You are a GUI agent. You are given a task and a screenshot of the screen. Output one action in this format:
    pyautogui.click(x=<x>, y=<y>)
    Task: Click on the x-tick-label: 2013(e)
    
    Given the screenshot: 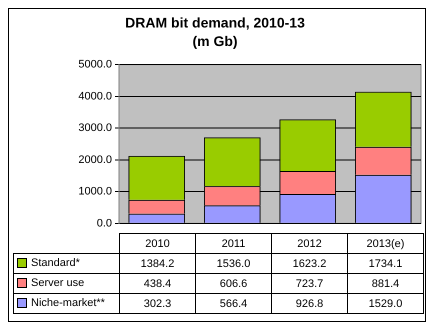 What is the action you would take?
    pyautogui.click(x=386, y=244)
    